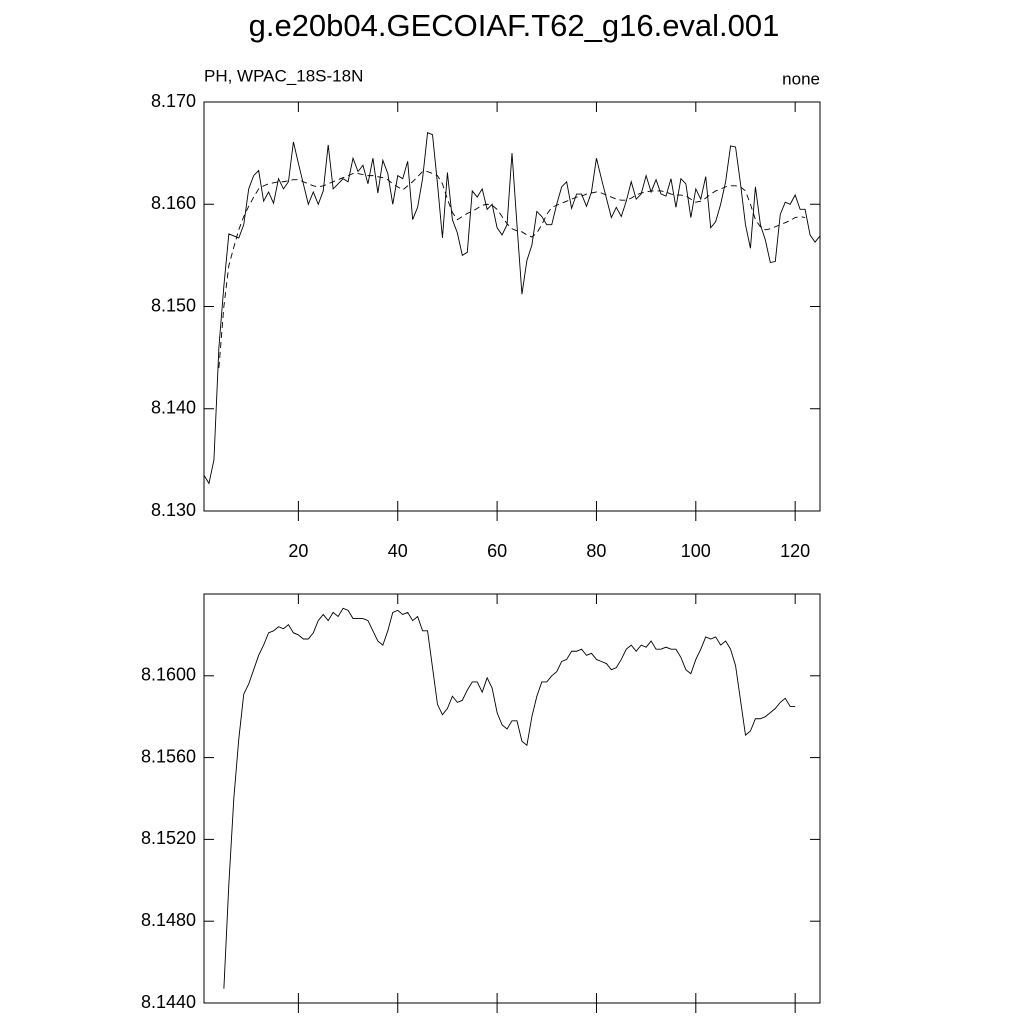  What do you see at coordinates (795, 551) in the screenshot?
I see `x-tick-label: 120` at bounding box center [795, 551].